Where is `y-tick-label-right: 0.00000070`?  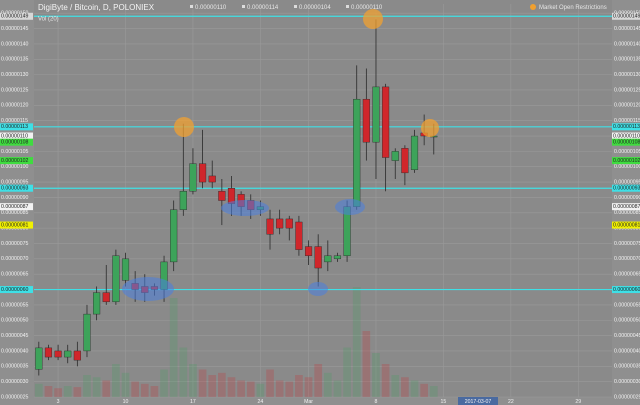
y-tick-label-right: 0.00000070 is located at coordinates (627, 259).